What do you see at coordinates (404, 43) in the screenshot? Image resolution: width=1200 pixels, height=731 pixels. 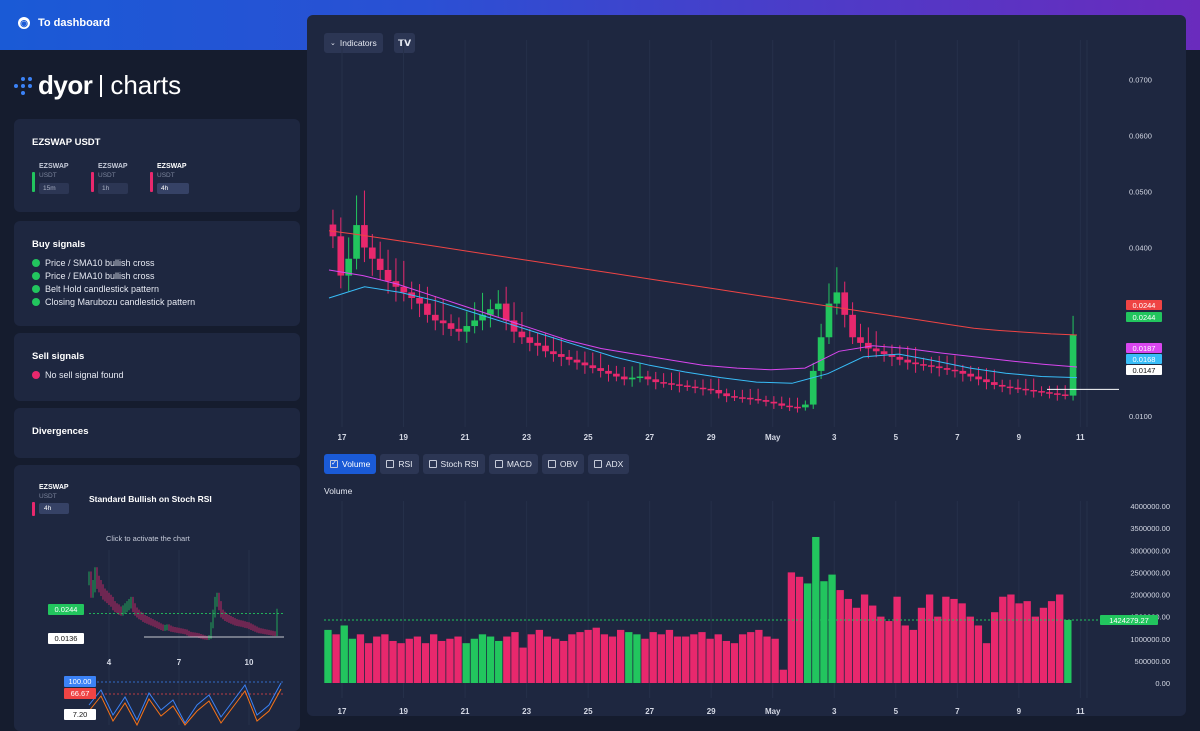 I see `tradingview-logo-icon: 𝗧𝗩` at bounding box center [404, 43].